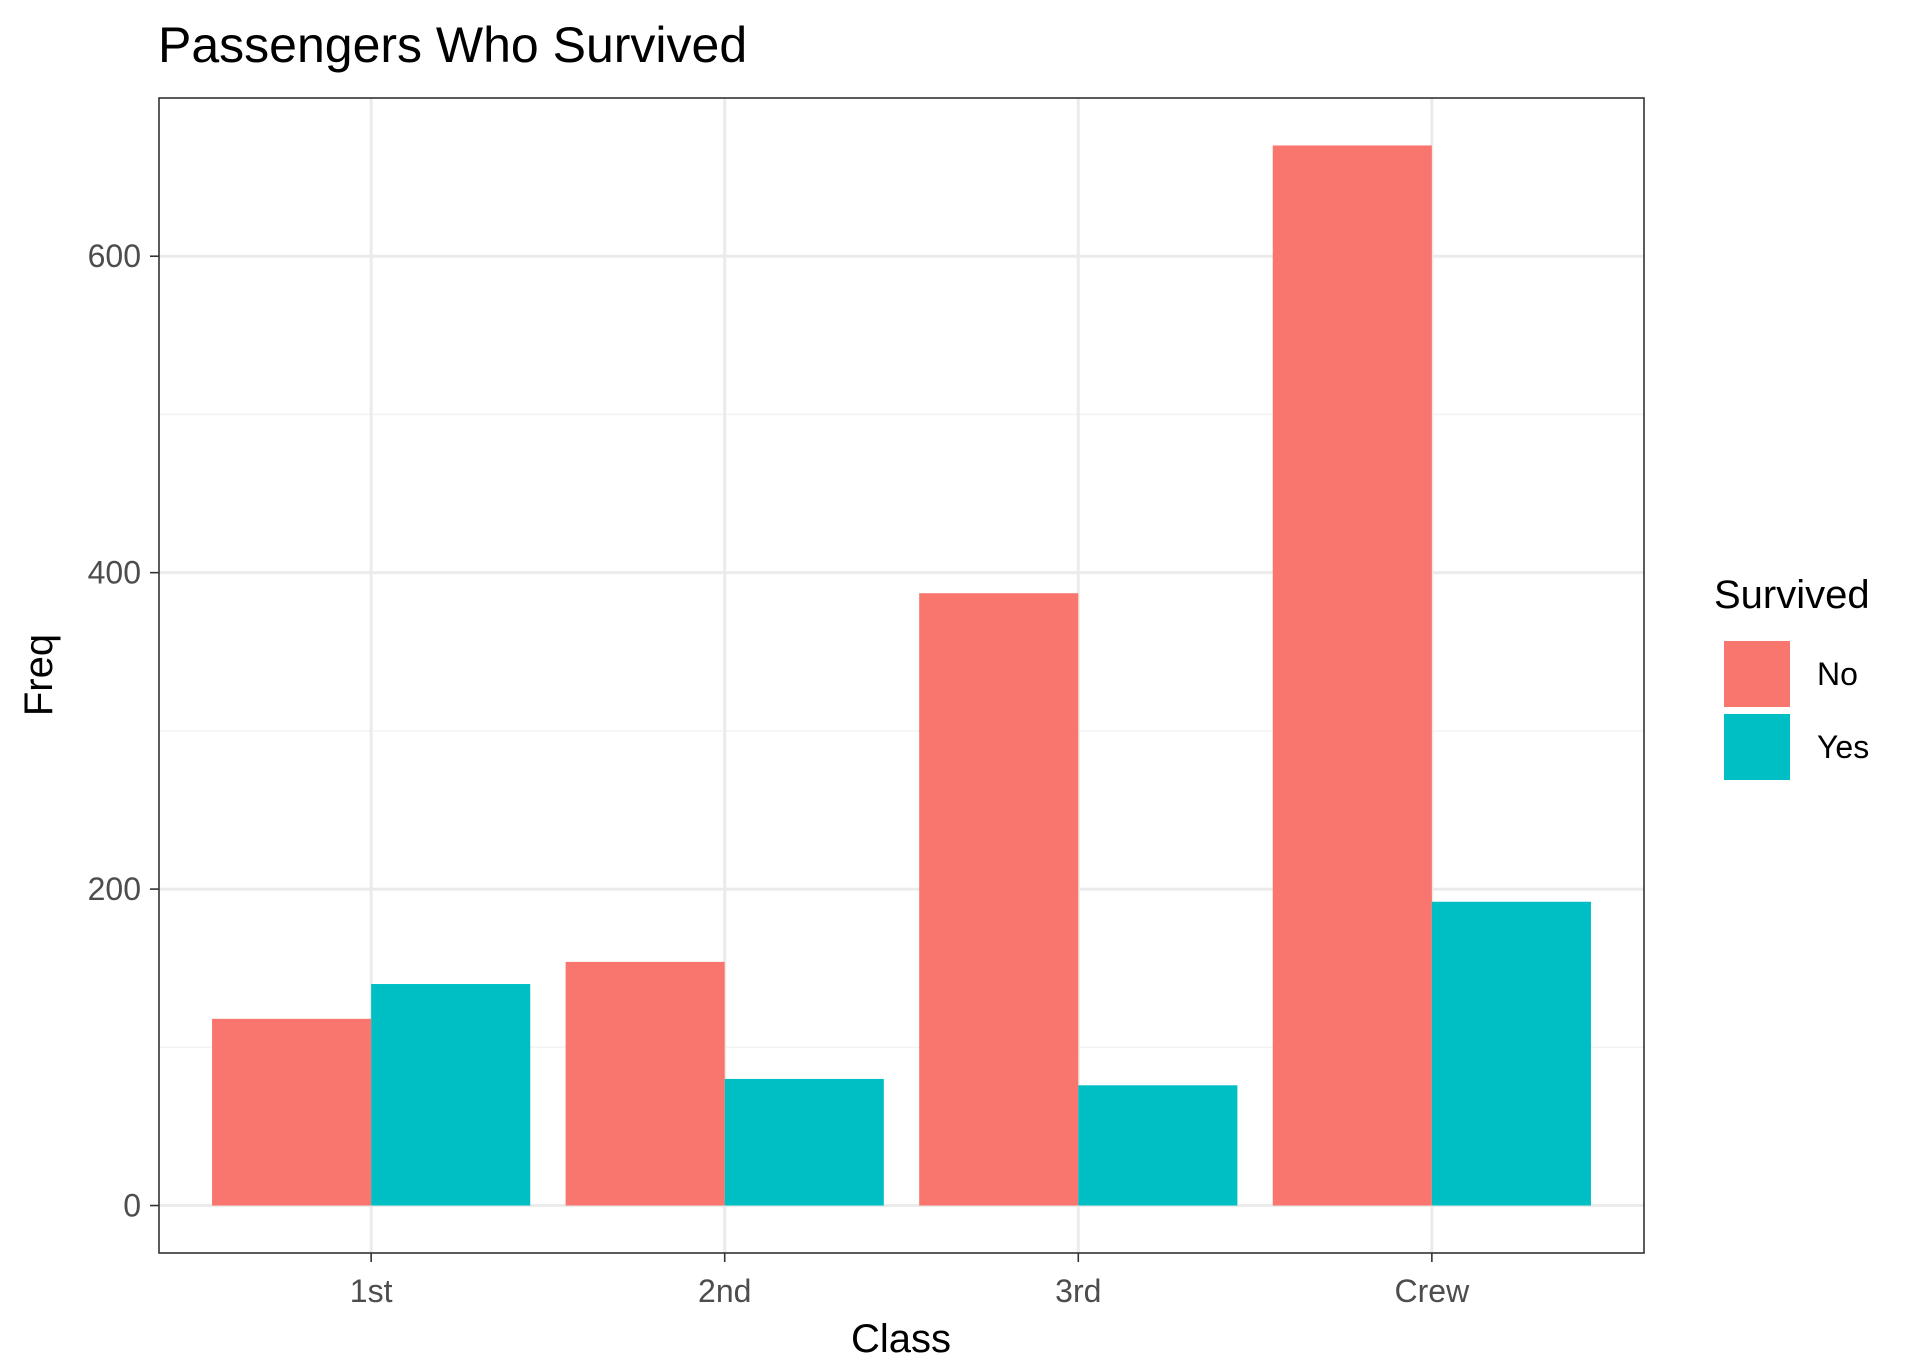 The image size is (1919, 1370). What do you see at coordinates (114, 256) in the screenshot?
I see `y-tick-label: 600` at bounding box center [114, 256].